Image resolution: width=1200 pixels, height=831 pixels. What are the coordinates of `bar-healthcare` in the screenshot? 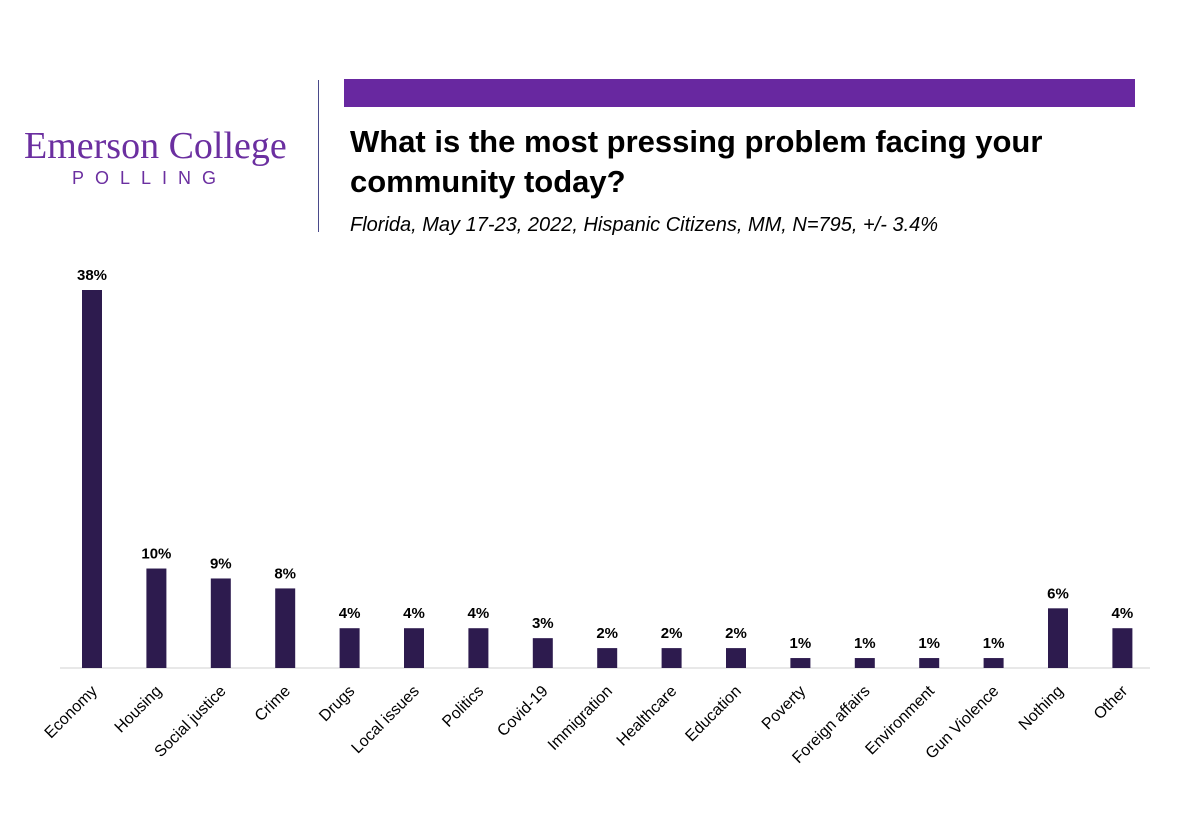 It's located at (671, 658).